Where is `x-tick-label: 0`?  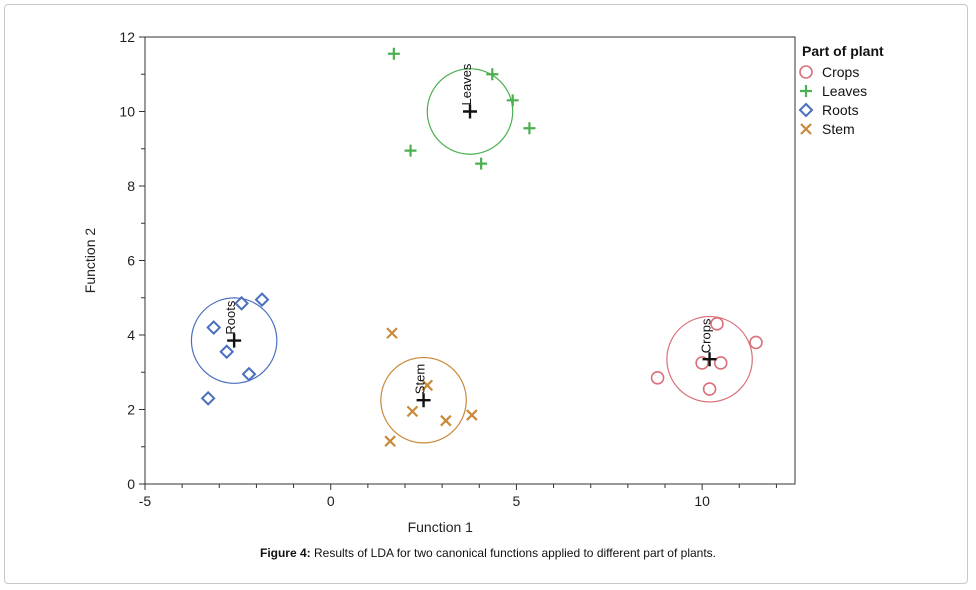
x-tick-label: 0 is located at coordinates (331, 501).